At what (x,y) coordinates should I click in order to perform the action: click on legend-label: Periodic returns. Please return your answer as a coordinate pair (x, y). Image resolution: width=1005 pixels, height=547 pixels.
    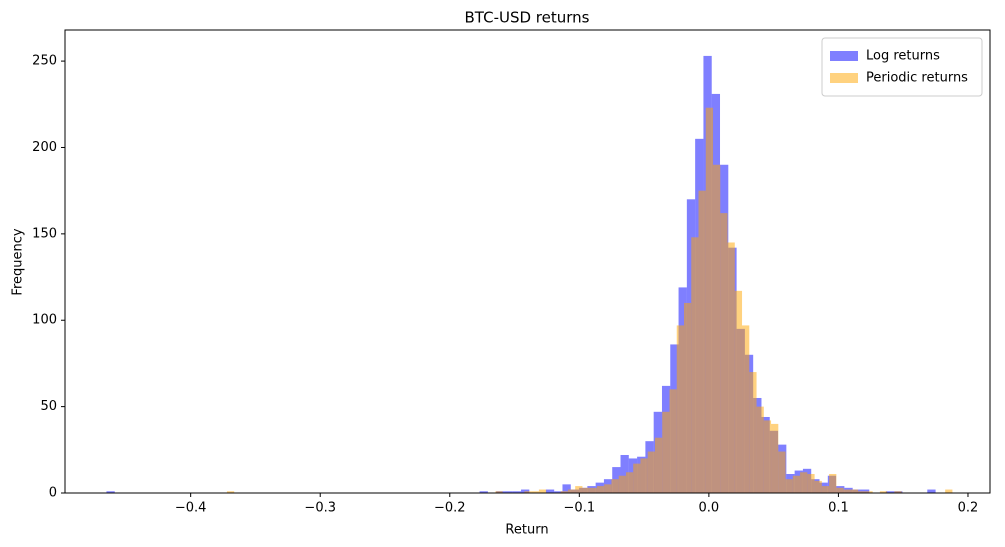
    Looking at the image, I should click on (917, 78).